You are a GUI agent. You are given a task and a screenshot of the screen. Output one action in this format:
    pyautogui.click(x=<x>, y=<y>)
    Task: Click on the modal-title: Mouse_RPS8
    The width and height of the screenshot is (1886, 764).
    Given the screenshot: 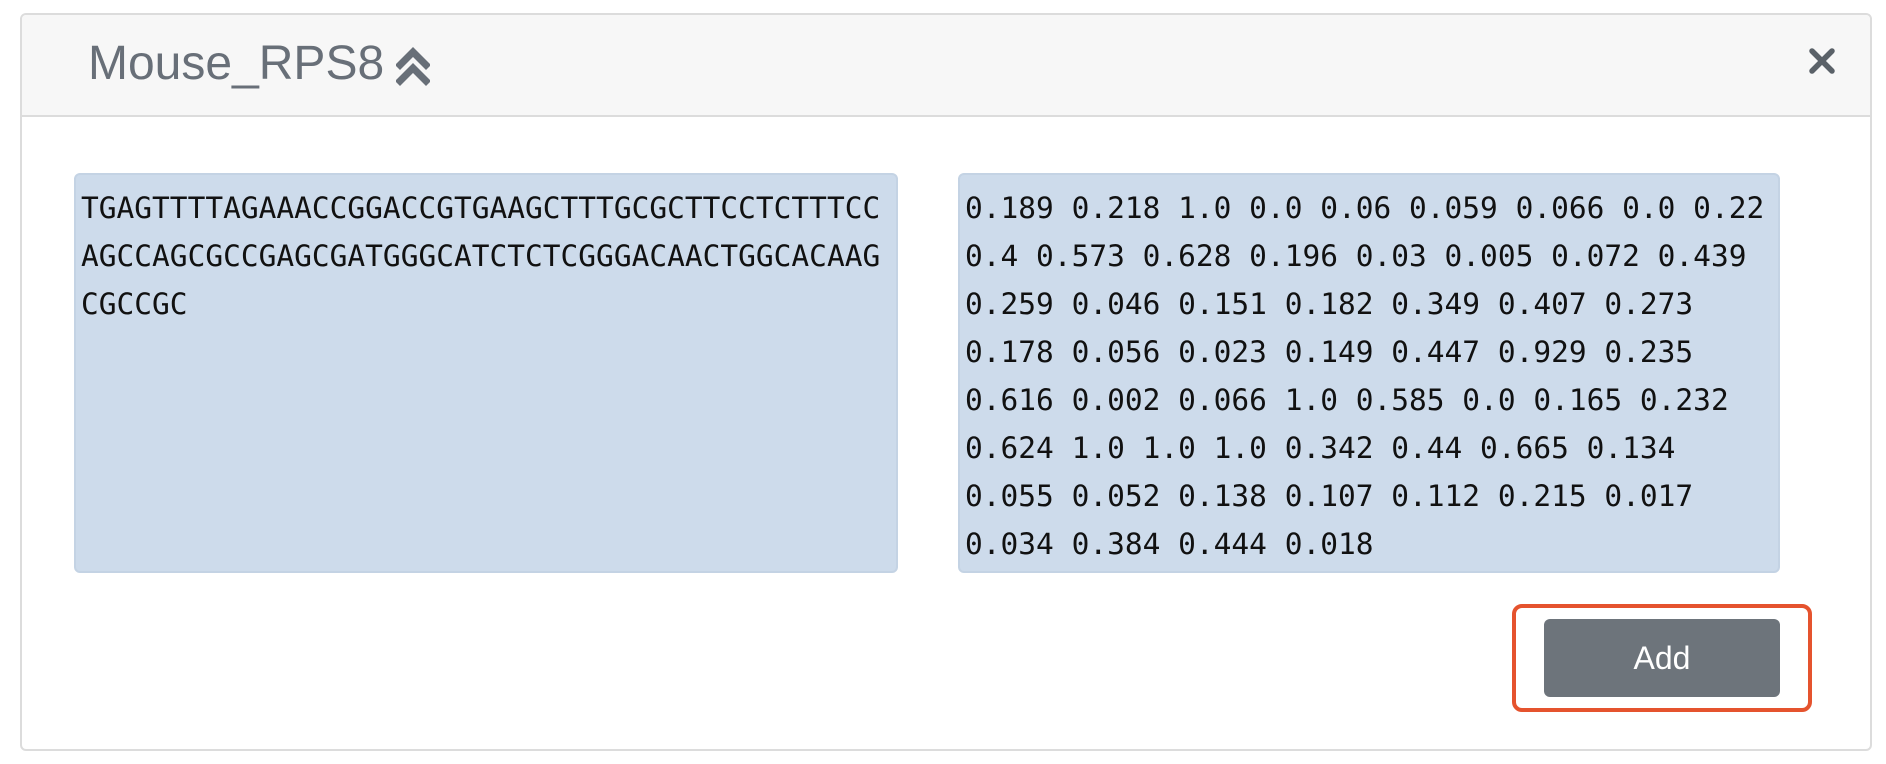 What is the action you would take?
    pyautogui.click(x=236, y=63)
    